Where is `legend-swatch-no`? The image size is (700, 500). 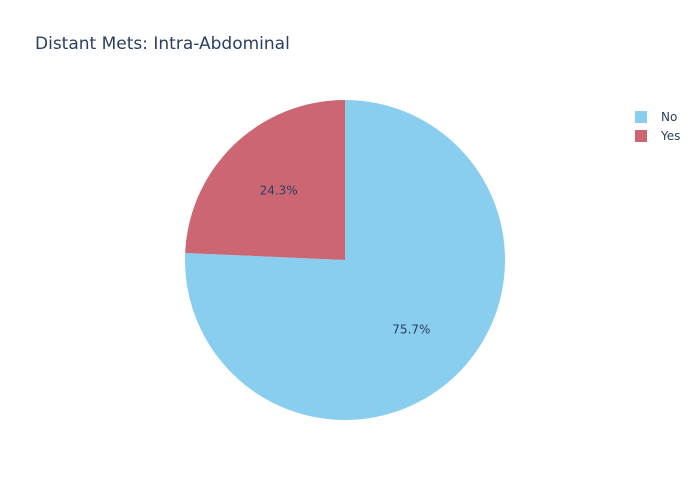 legend-swatch-no is located at coordinates (641, 116).